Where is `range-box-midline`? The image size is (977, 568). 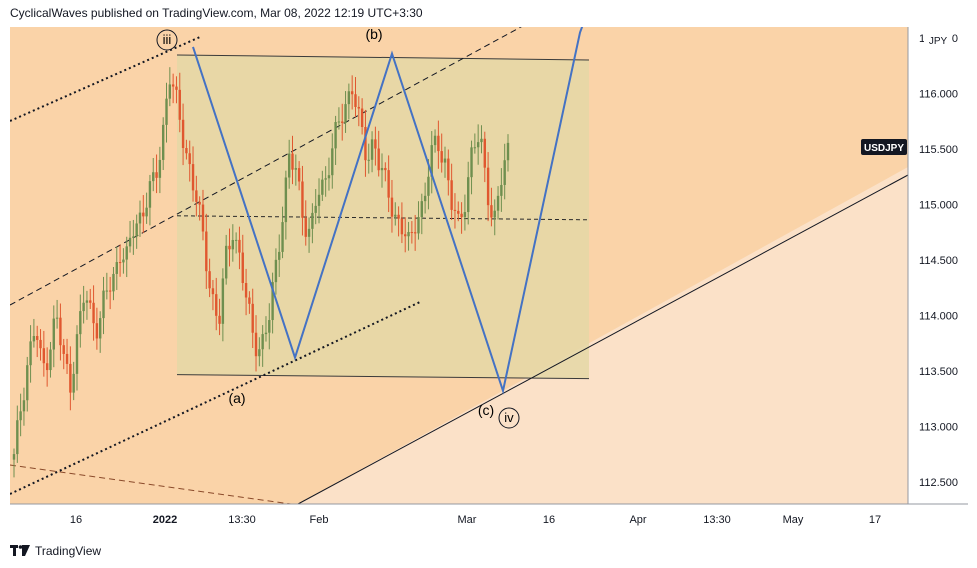
range-box-midline is located at coordinates (383, 218).